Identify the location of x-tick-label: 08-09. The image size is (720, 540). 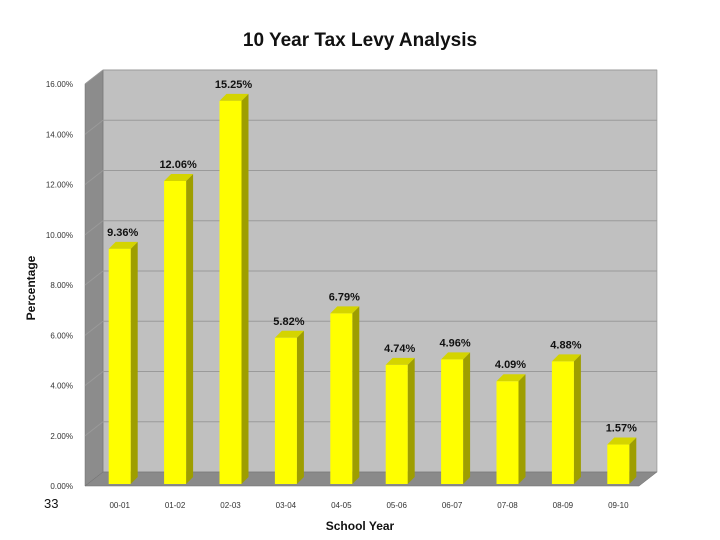
(563, 505).